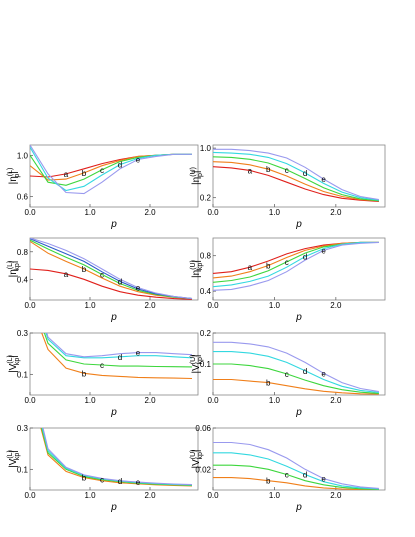 The image size is (415, 537). I want to click on y-label-sup: (L), so click(10, 454).